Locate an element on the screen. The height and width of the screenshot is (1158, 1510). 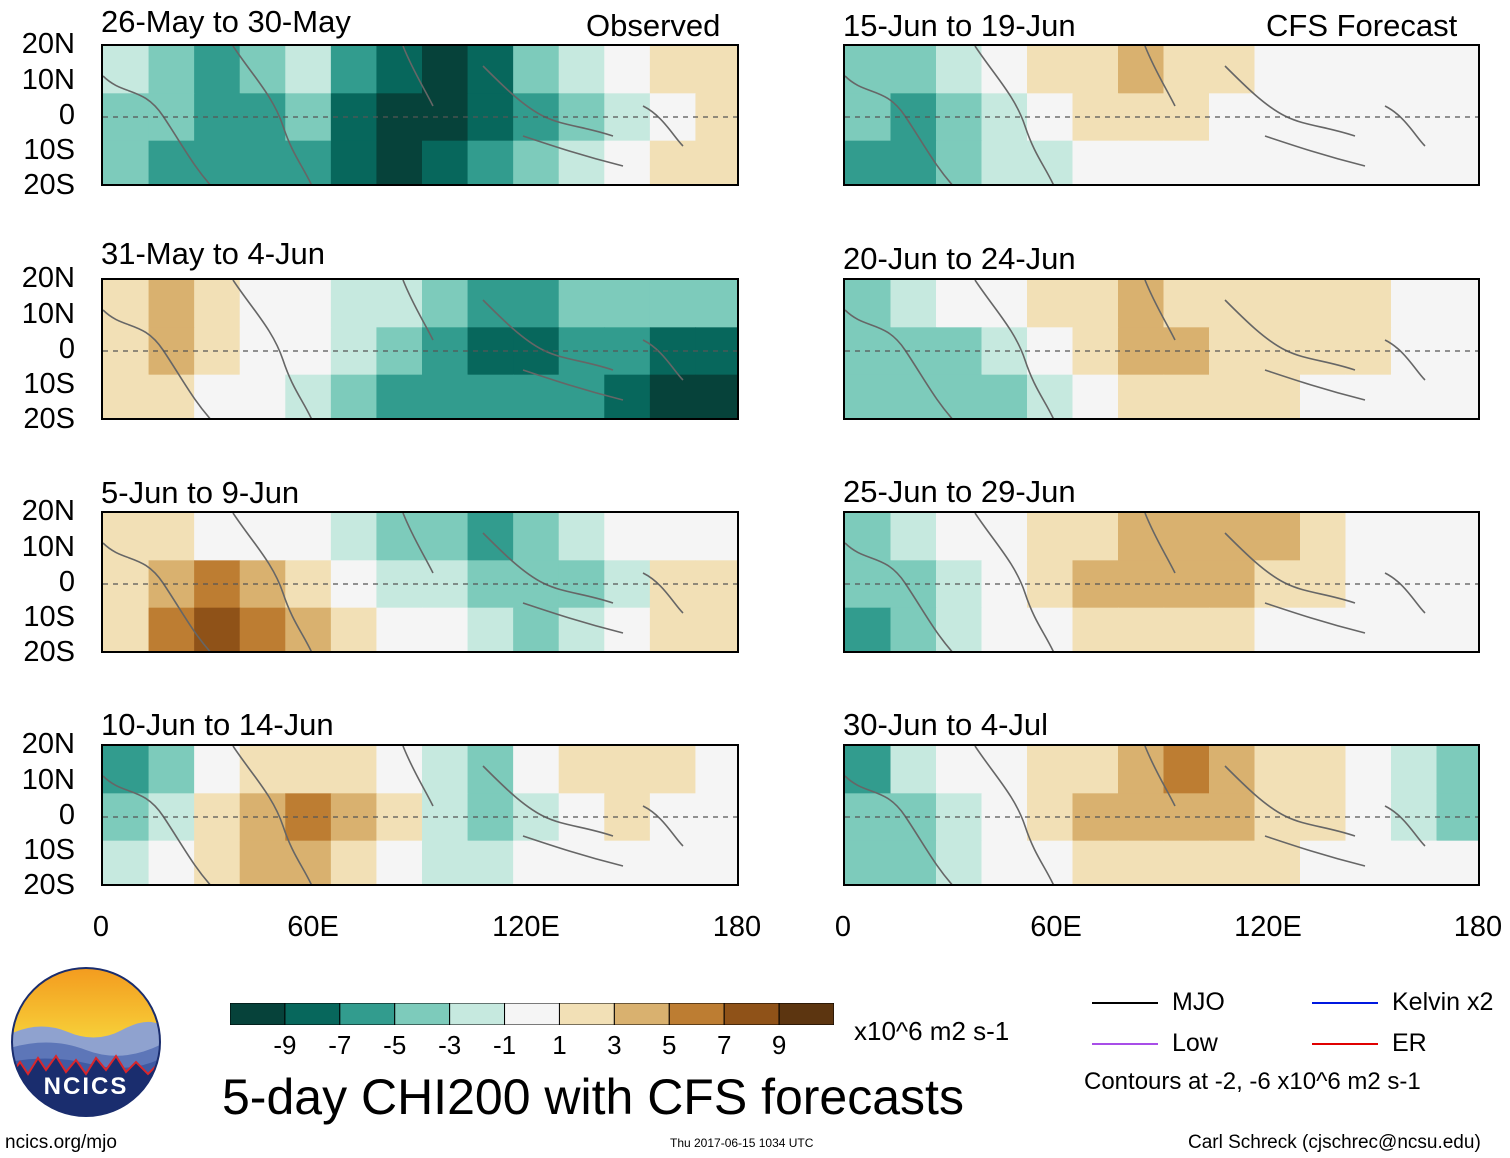
colorbar-label: 7 is located at coordinates (724, 1045).